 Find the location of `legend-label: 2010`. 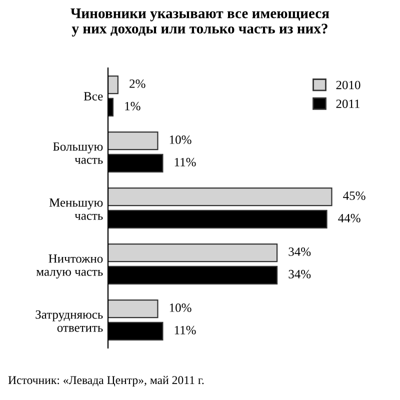

legend-label: 2010 is located at coordinates (348, 85).